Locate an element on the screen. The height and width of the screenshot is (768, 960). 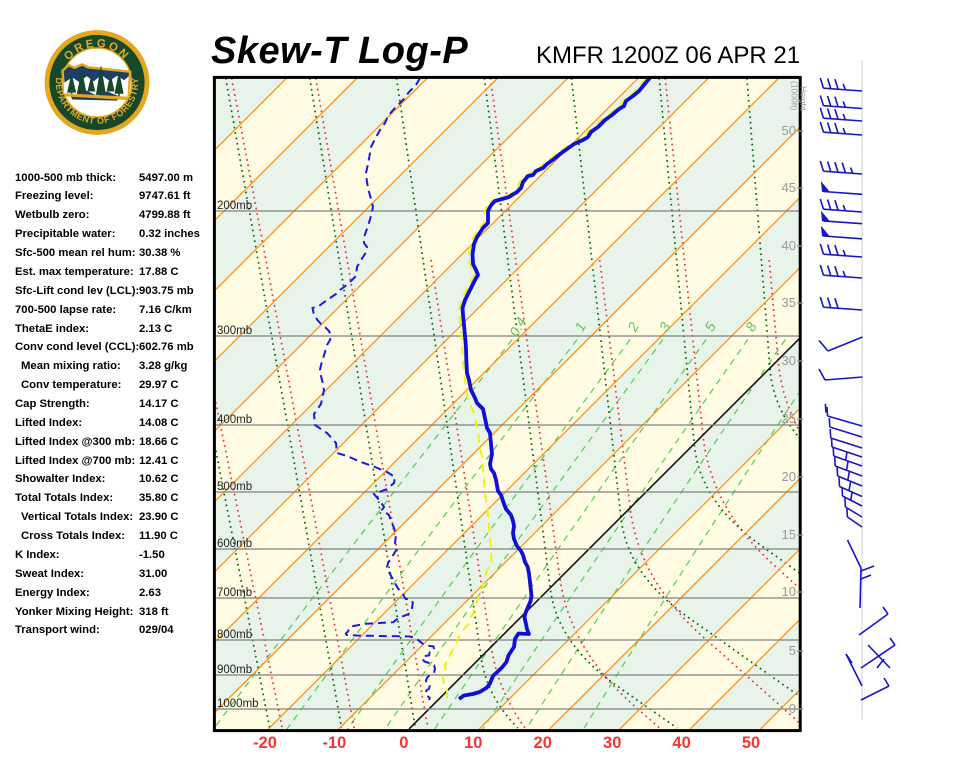
svg-text: Height is located at coordinates (804, 98).